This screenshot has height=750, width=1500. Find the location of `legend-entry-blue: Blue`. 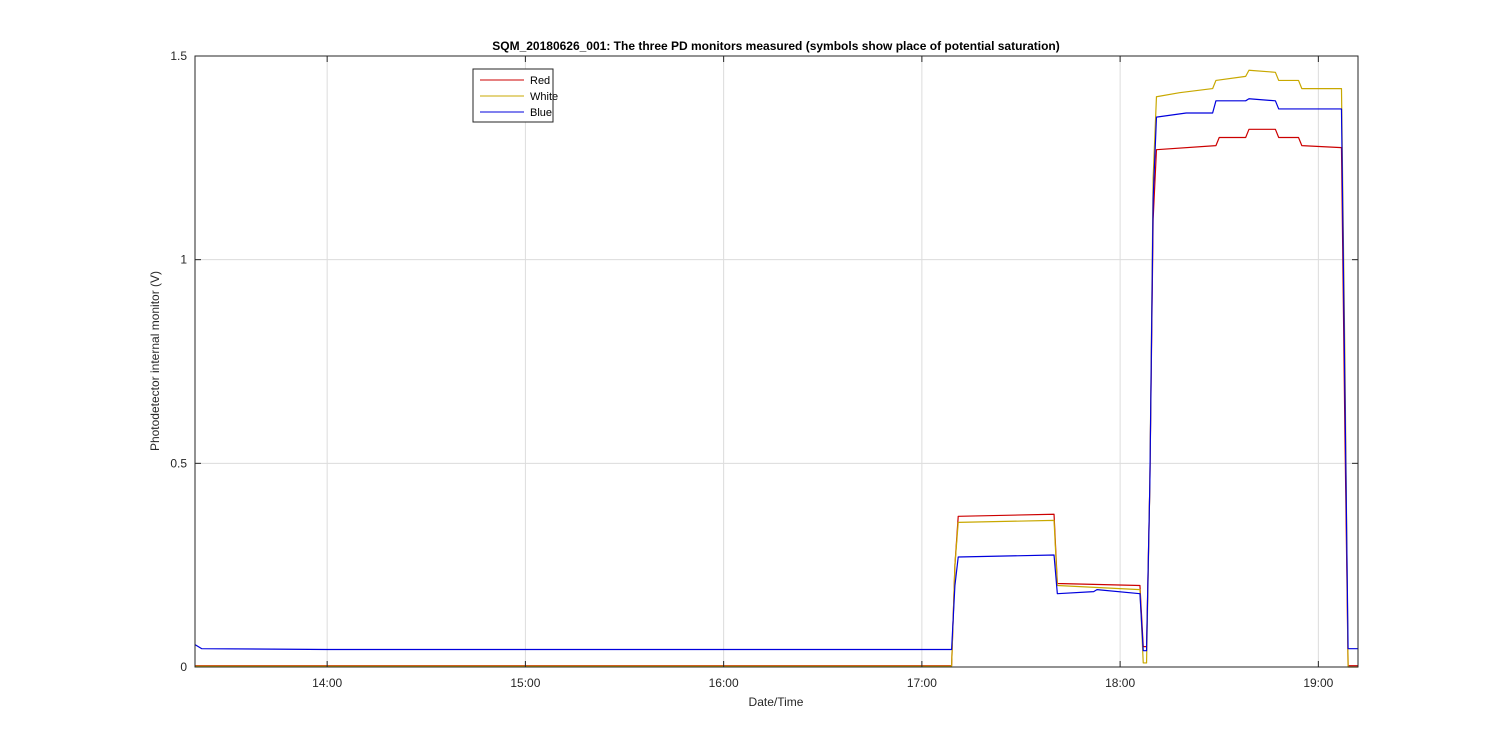

legend-entry-blue: Blue is located at coordinates (541, 113).